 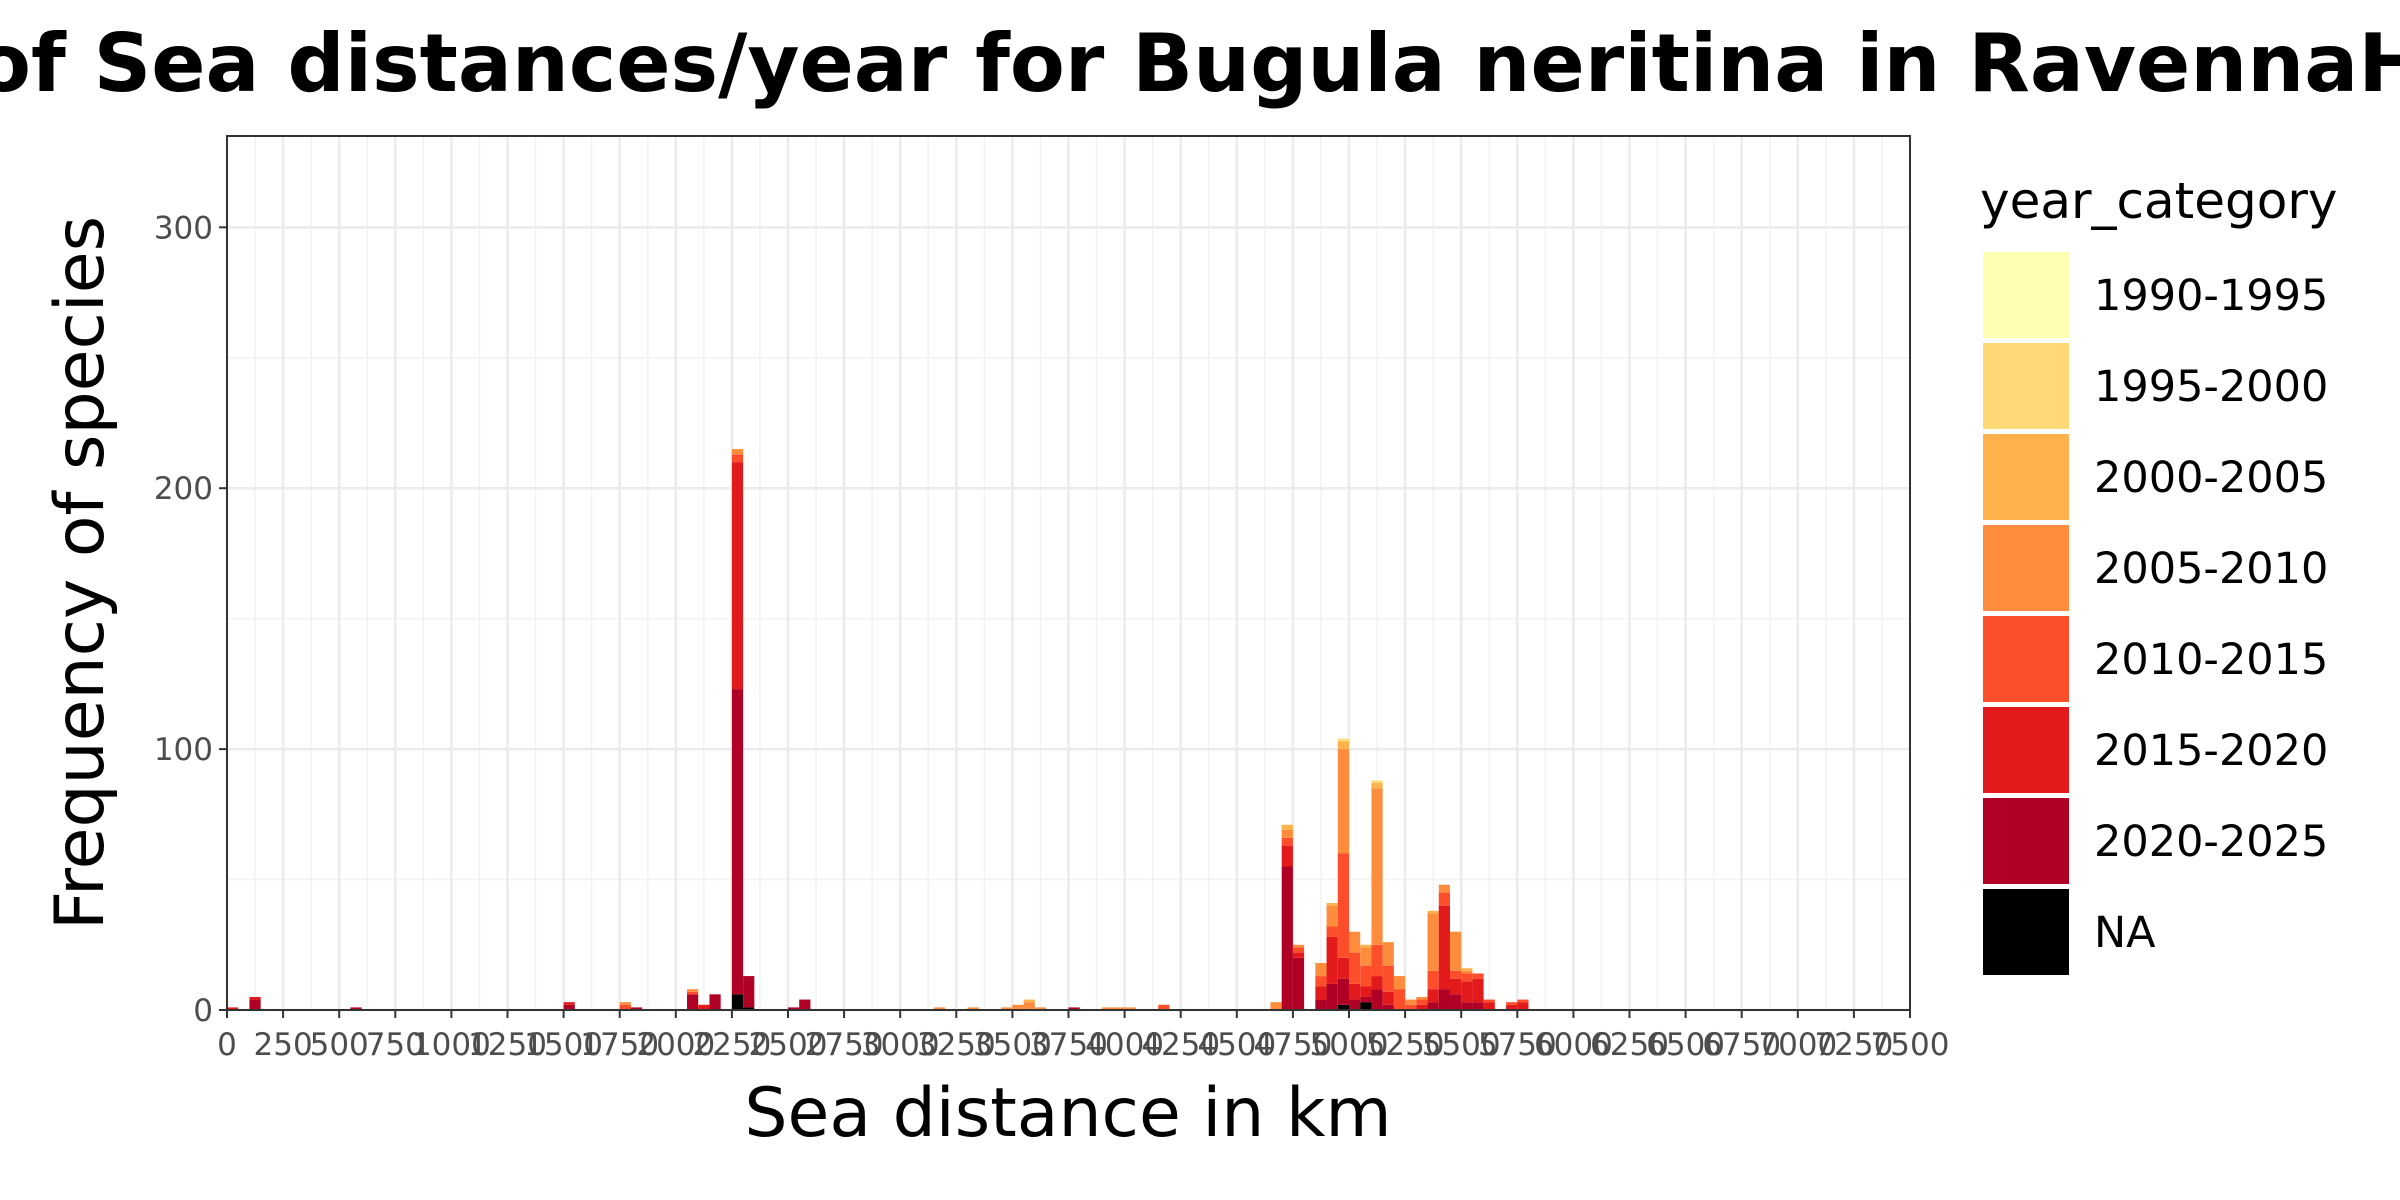 I want to click on x-tick-label: 3250, so click(x=956, y=1045).